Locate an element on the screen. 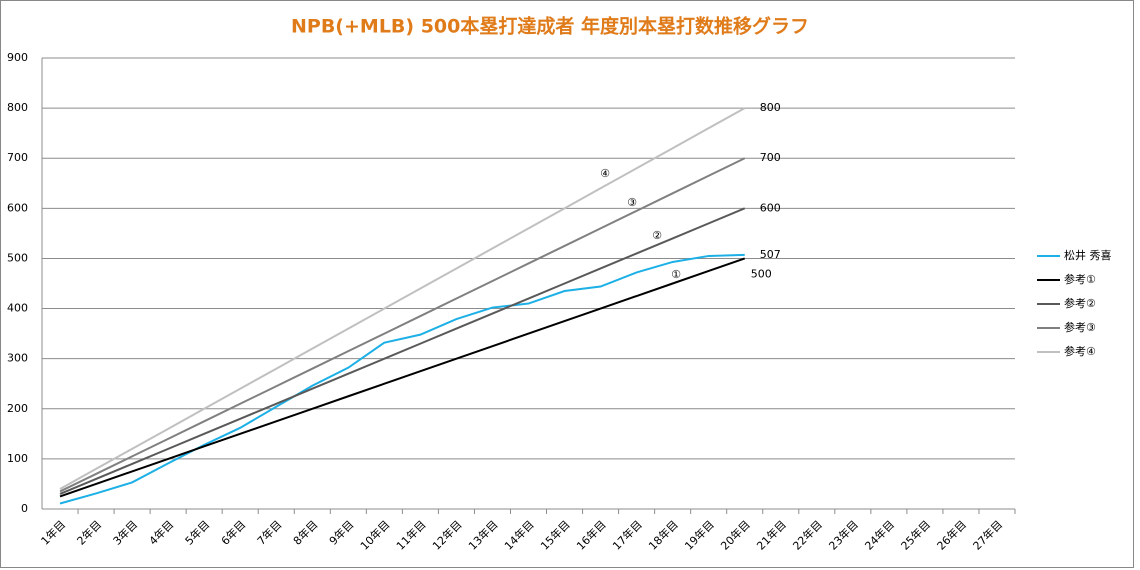 The height and width of the screenshot is (570, 1140). legend-label: 参考③ is located at coordinates (1080, 327).